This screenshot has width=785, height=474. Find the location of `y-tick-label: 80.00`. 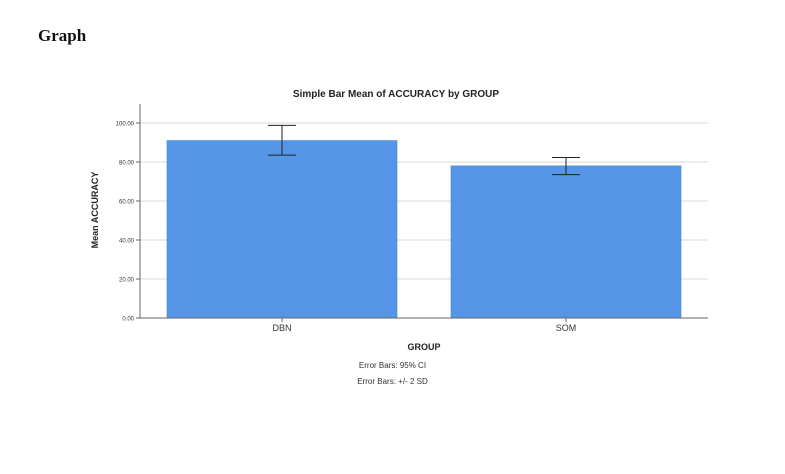

y-tick-label: 80.00 is located at coordinates (127, 164).